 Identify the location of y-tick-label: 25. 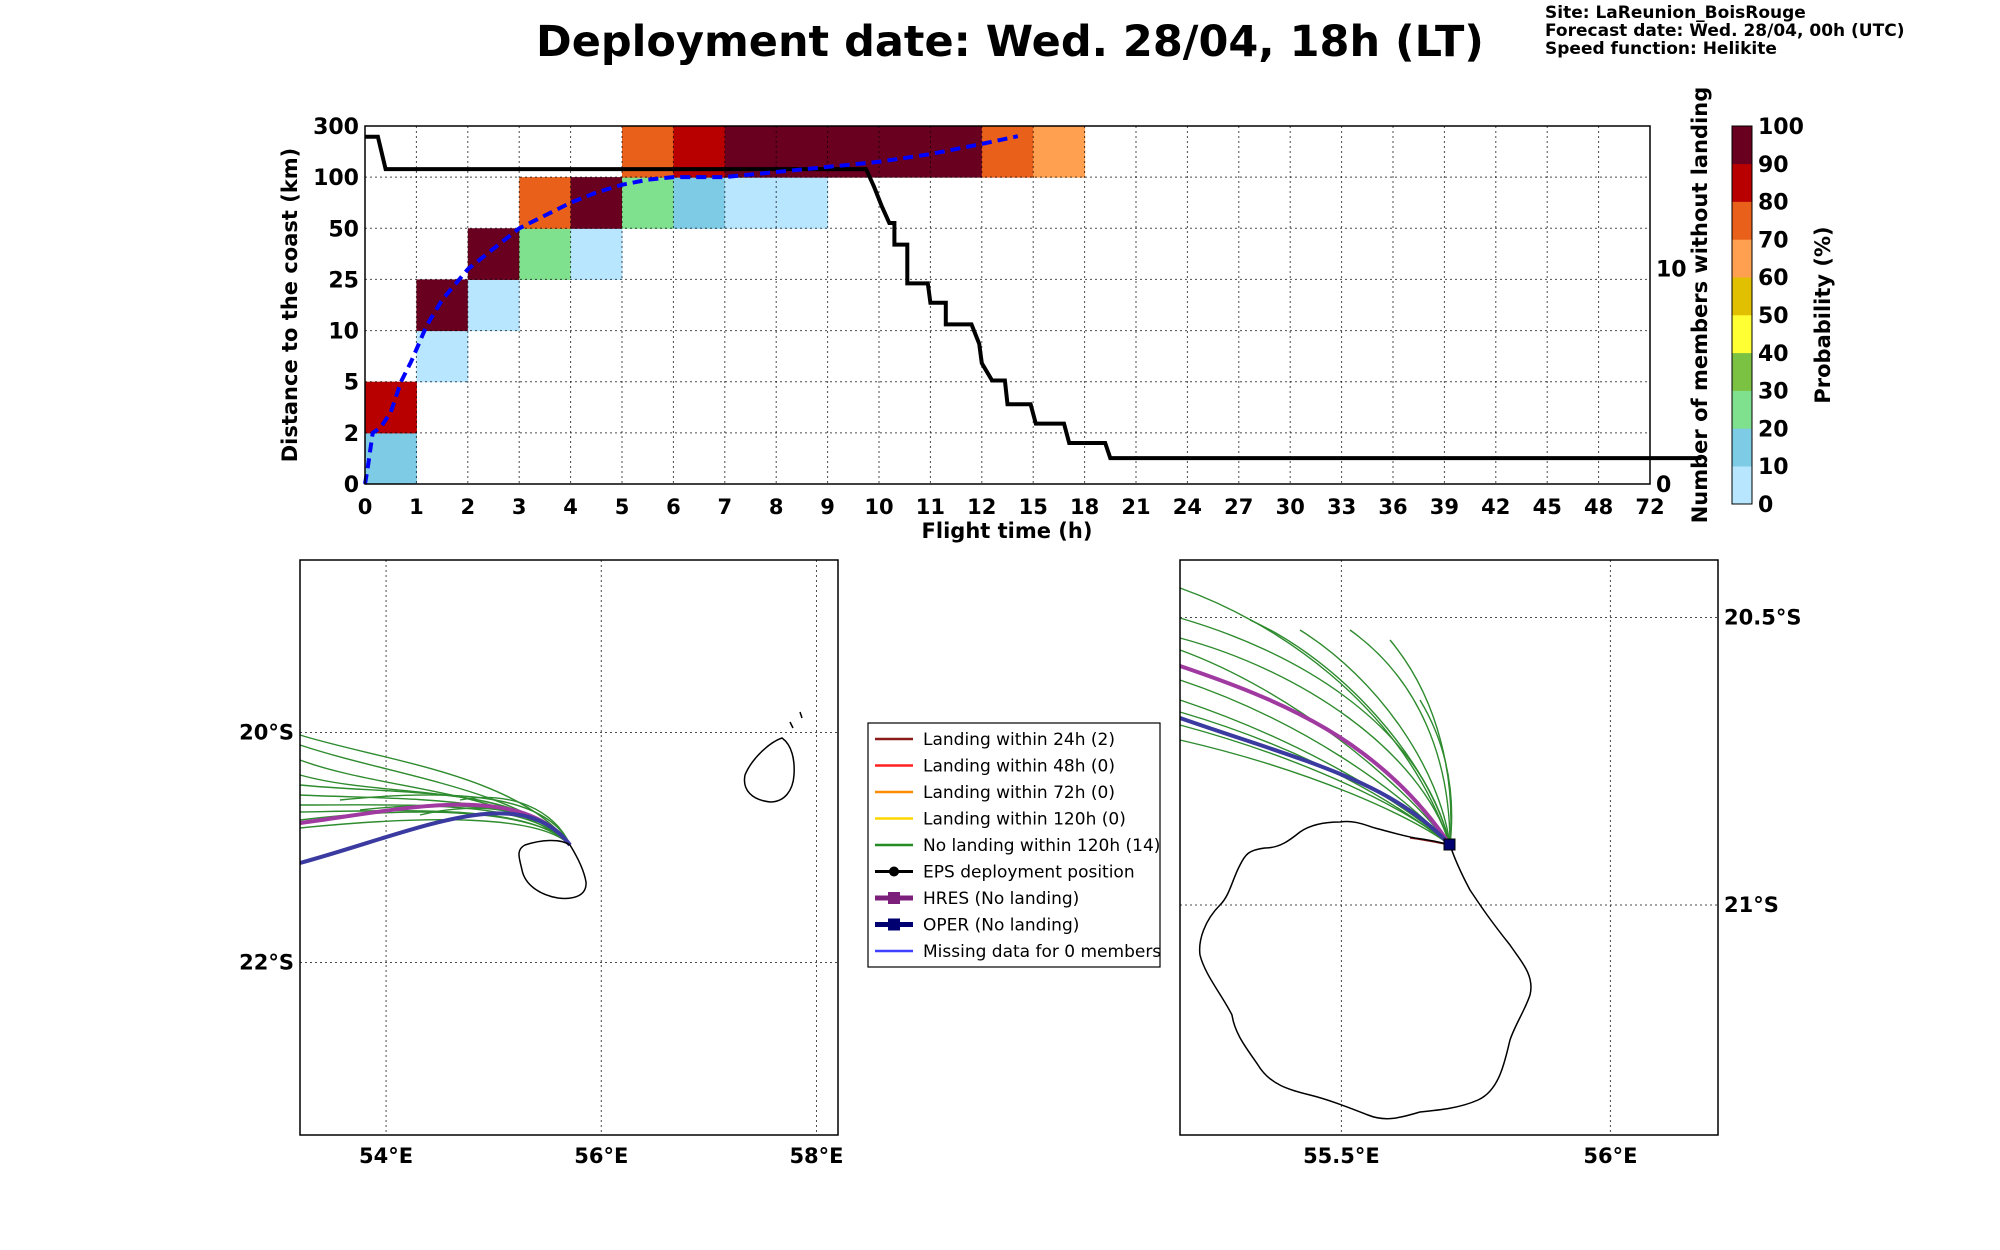
(343, 280).